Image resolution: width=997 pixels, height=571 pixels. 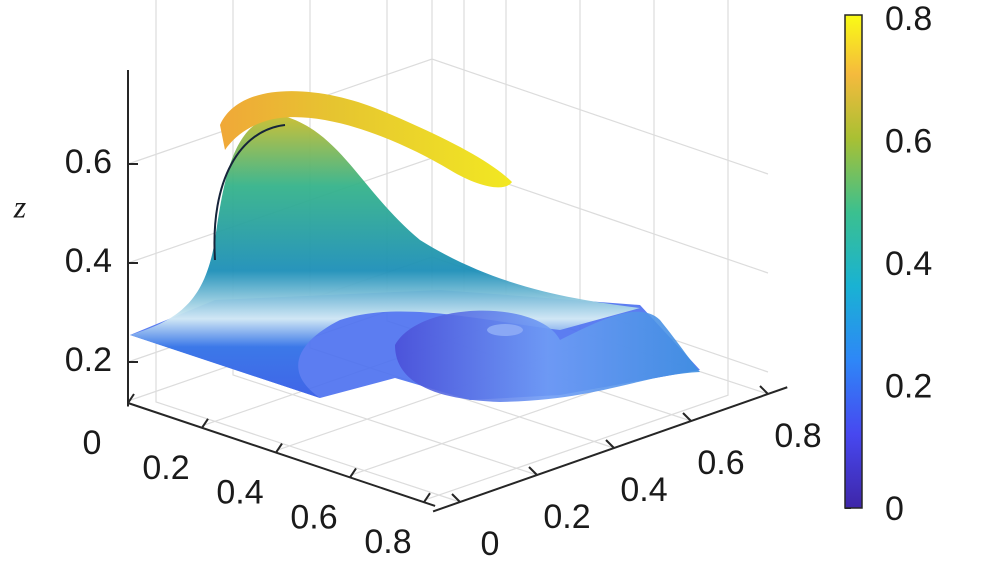 I want to click on colorbar-tick-label: 0, so click(x=894, y=509).